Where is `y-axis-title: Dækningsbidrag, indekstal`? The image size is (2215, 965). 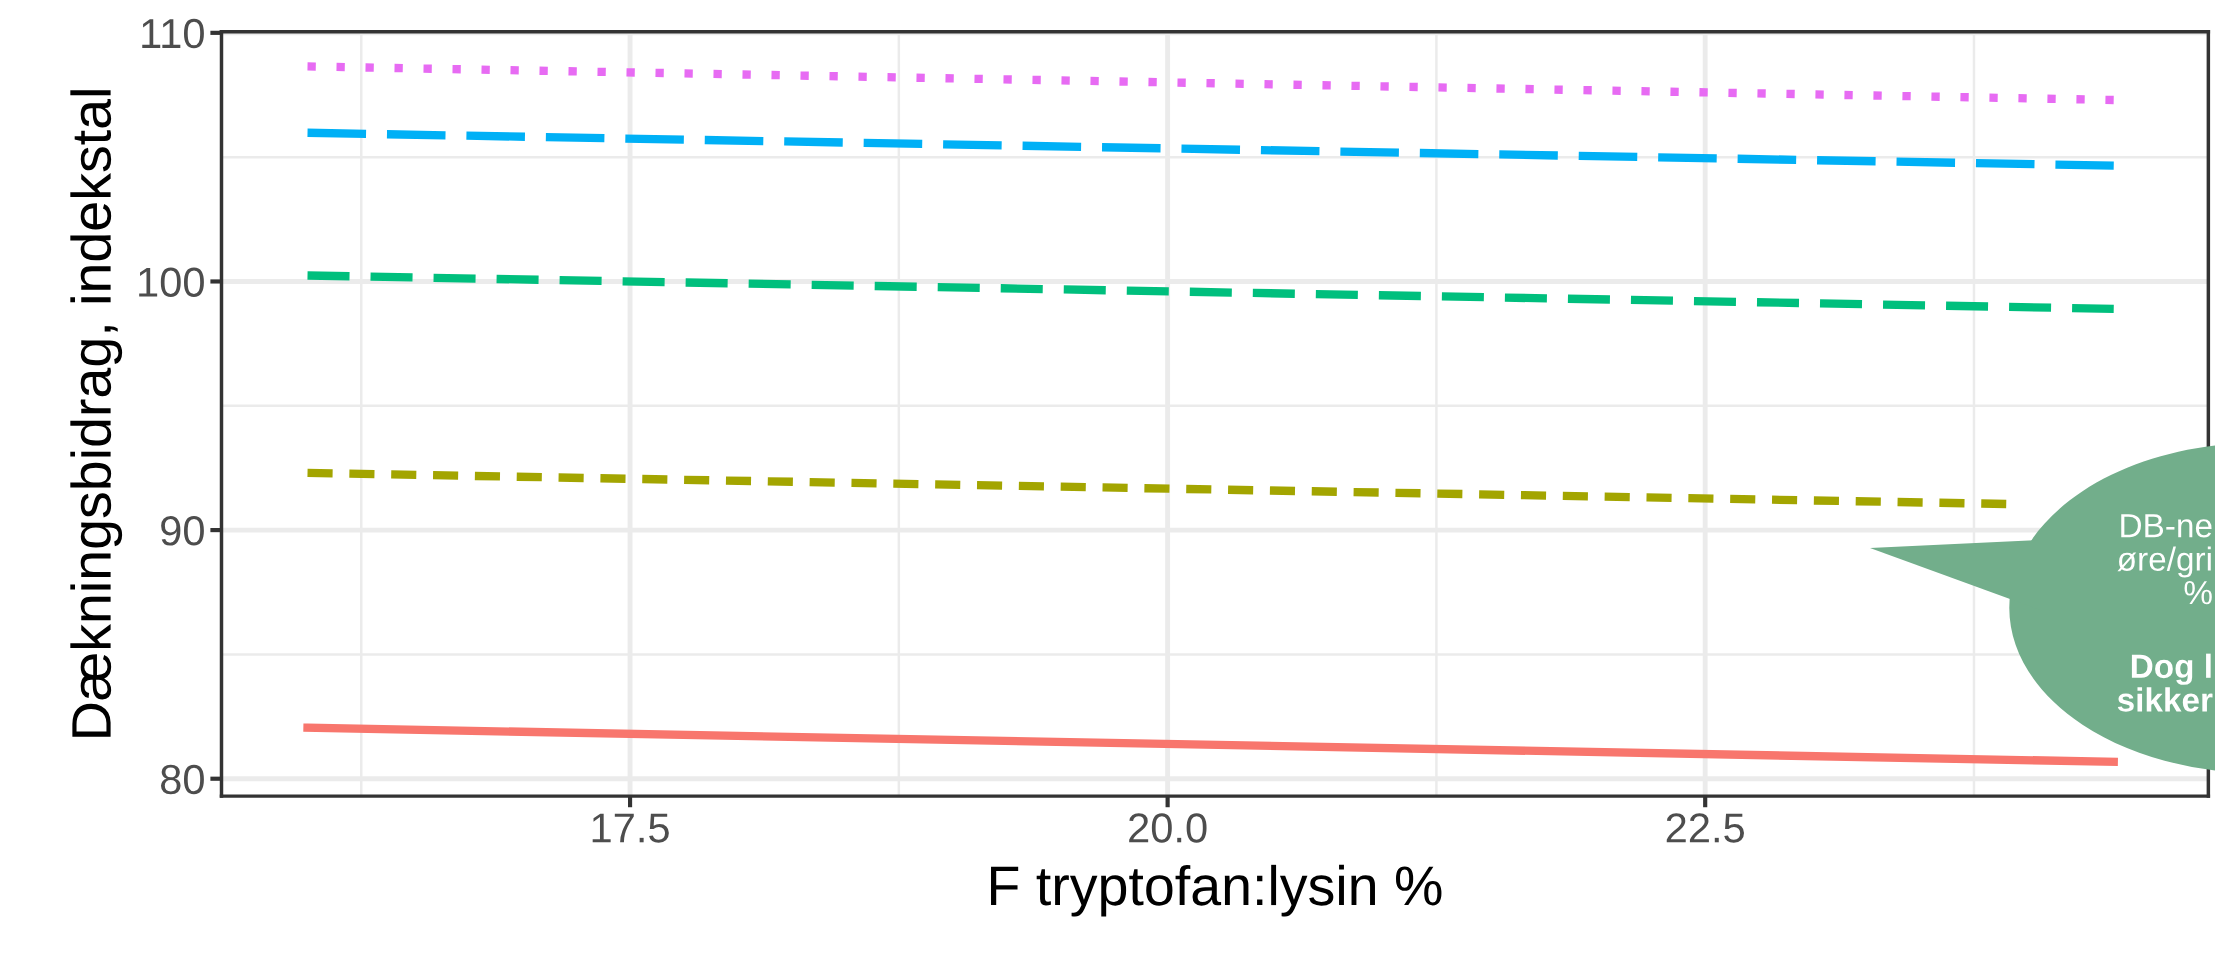 y-axis-title: Dækningsbidrag, indekstal is located at coordinates (96, 413).